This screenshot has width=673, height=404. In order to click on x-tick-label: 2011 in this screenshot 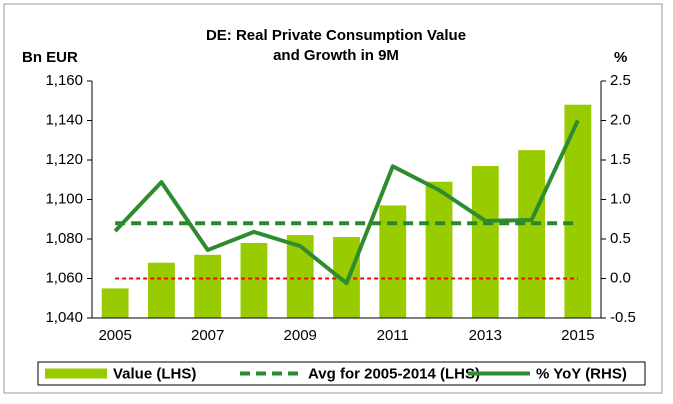, I will do `click(393, 335)`.